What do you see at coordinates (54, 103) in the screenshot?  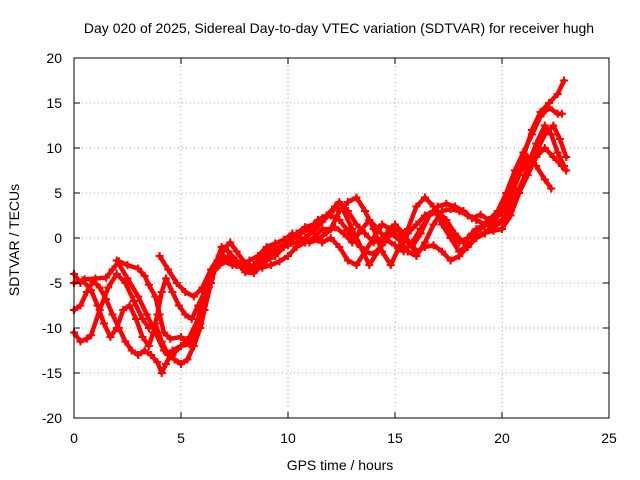 I see `y-tick-label: 15` at bounding box center [54, 103].